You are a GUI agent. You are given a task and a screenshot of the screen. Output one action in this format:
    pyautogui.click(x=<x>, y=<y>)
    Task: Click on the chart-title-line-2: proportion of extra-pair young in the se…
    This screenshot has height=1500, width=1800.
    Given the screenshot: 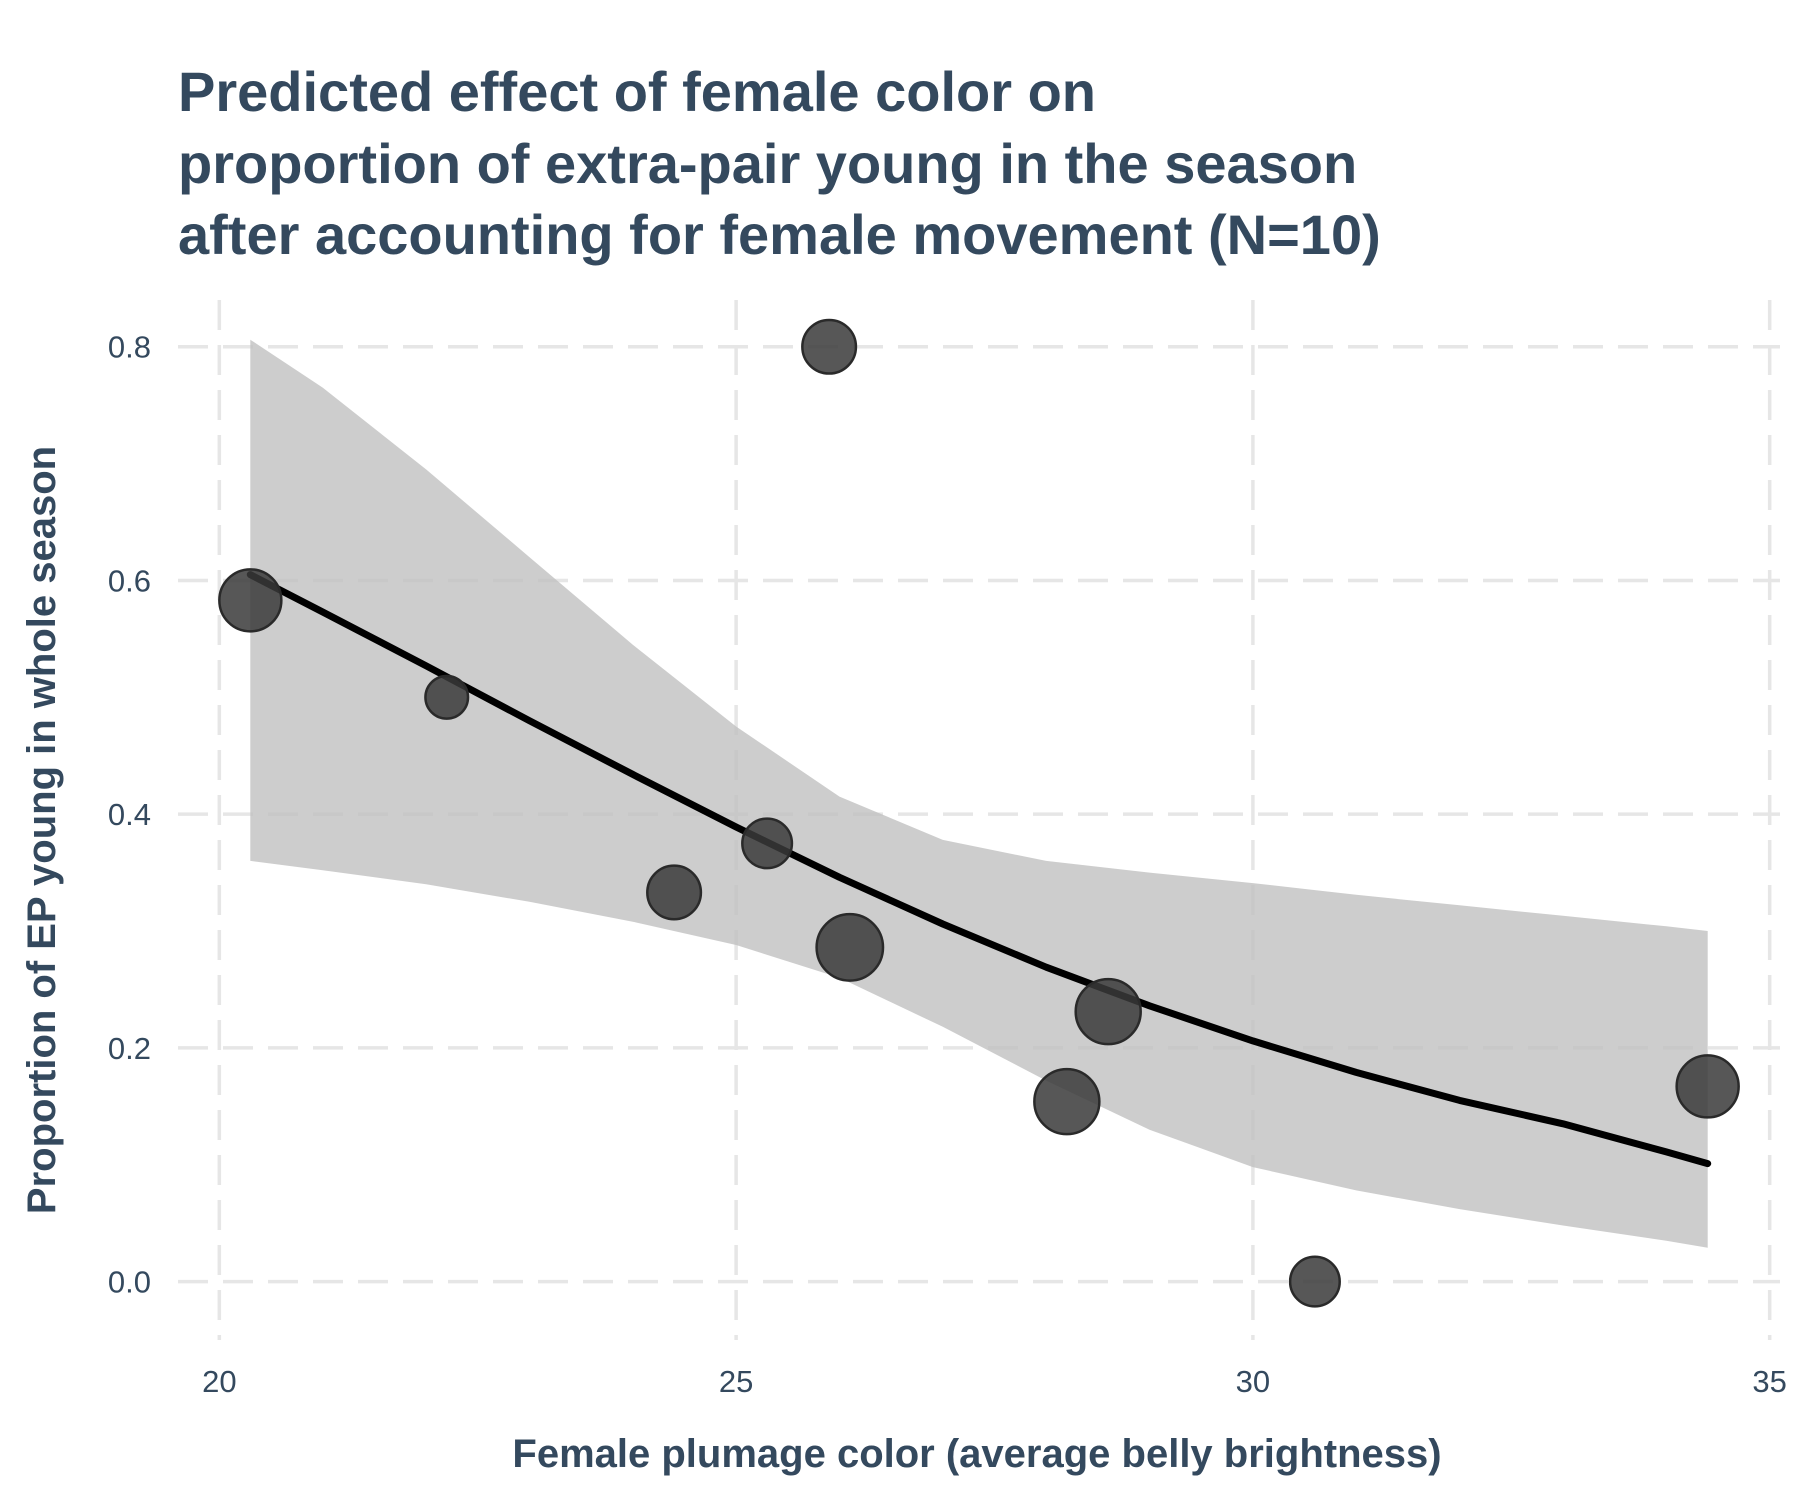 What is the action you would take?
    pyautogui.click(x=767, y=163)
    